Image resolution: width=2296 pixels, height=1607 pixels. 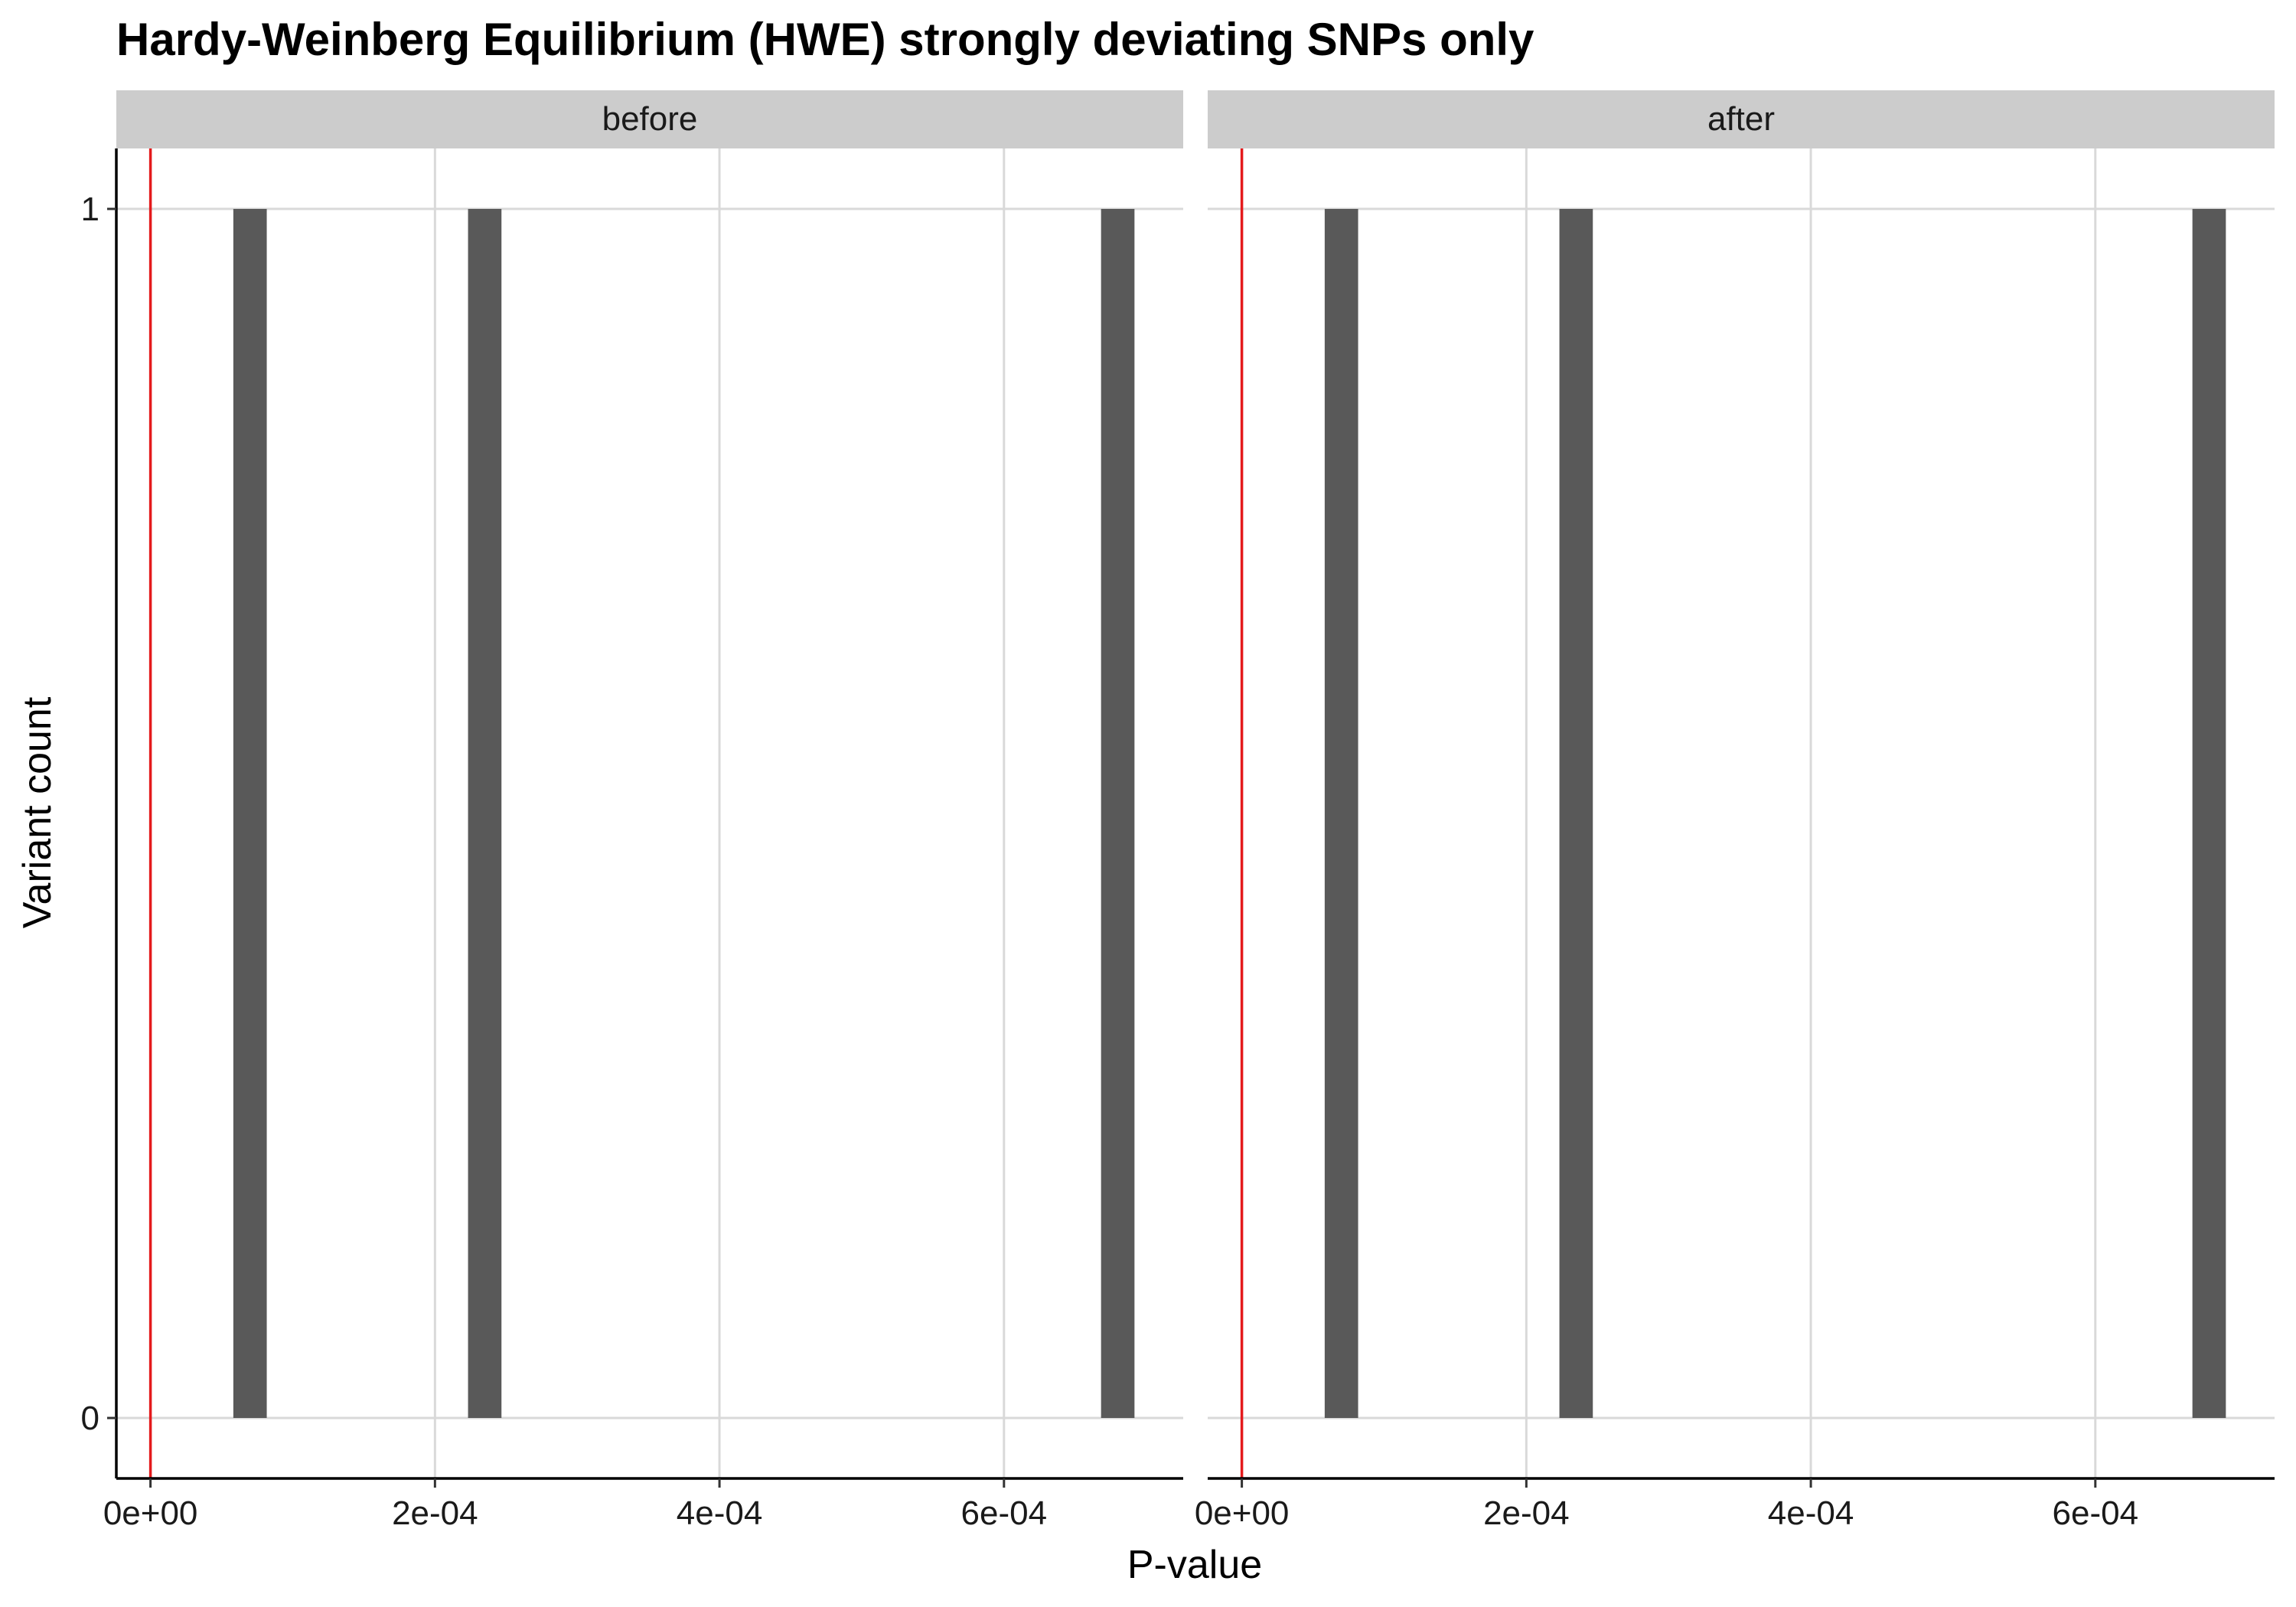 What do you see at coordinates (90, 1418) in the screenshot?
I see `y-tick-label: 0` at bounding box center [90, 1418].